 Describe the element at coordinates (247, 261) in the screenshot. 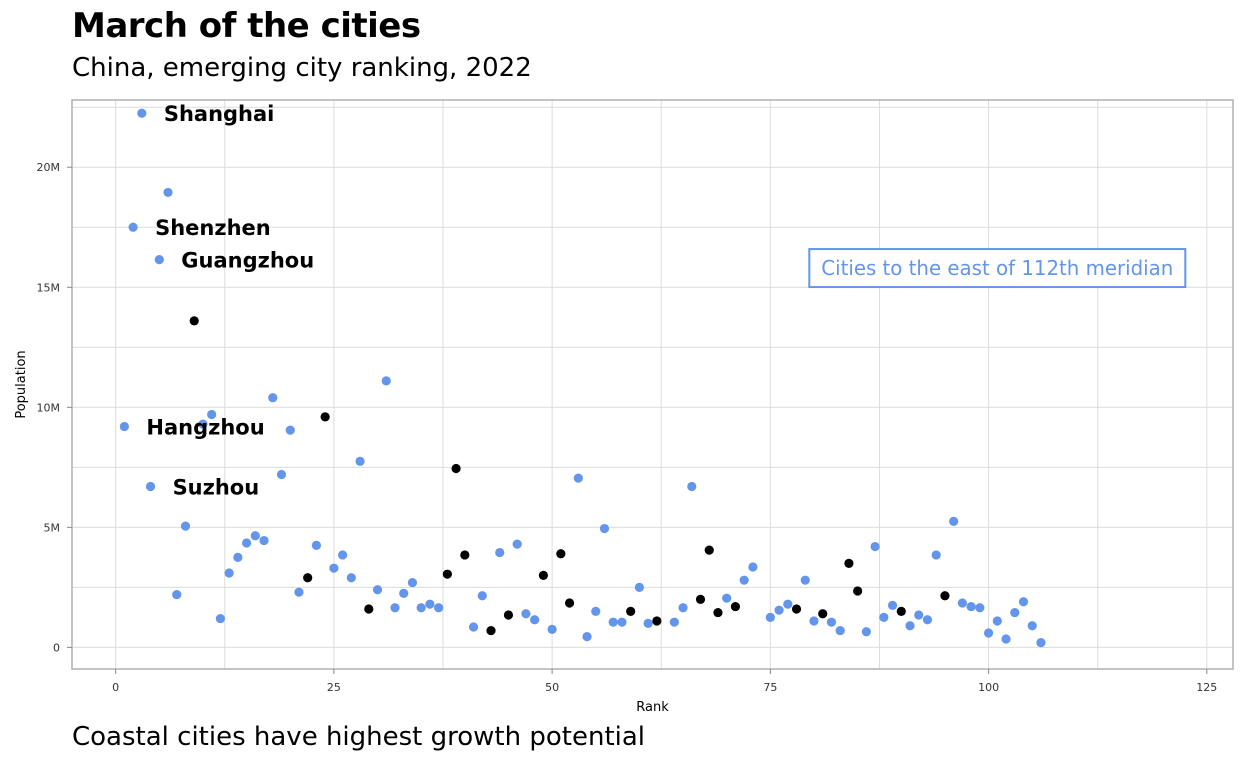

I see `city-label: Guangzhou` at that location.